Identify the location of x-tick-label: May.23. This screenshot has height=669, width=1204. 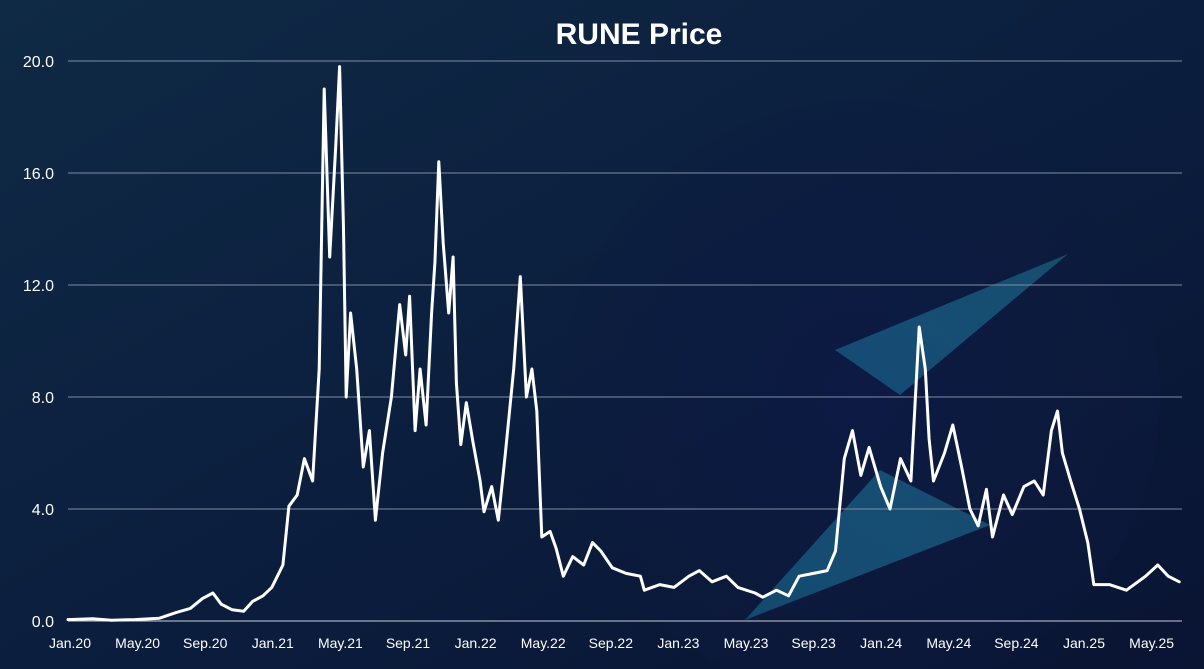
(746, 643).